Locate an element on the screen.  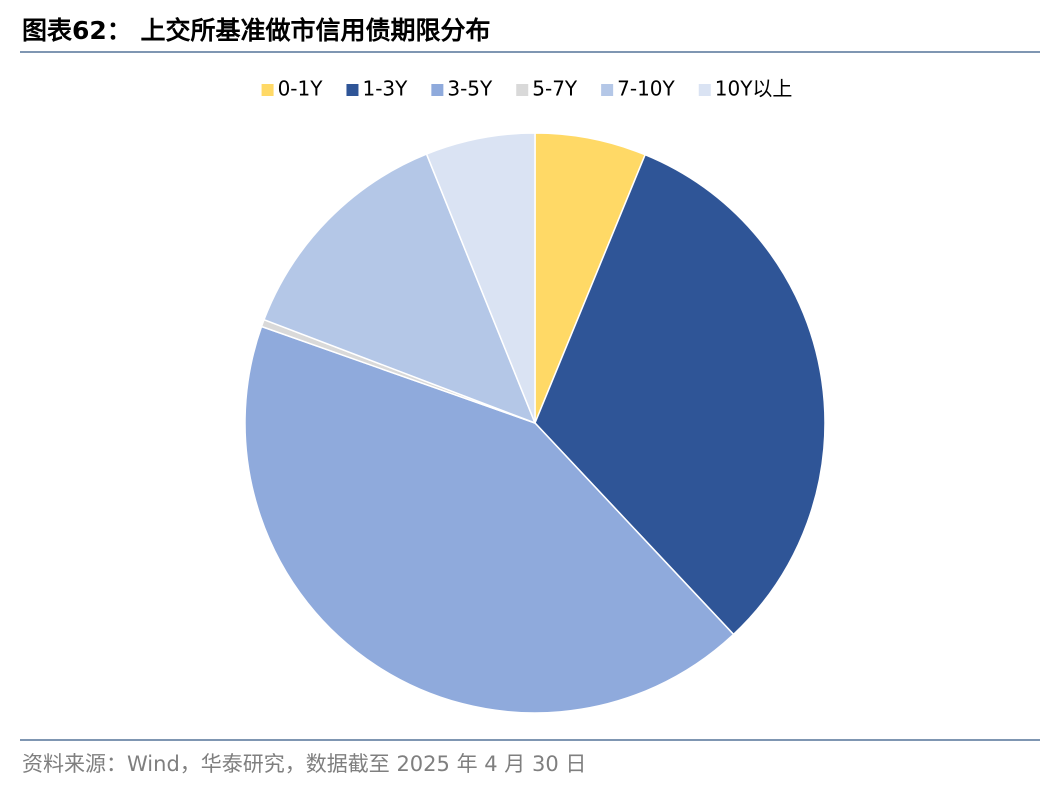
legend: 0-1Y 1-3Y 3-5Y 5-7Y 7-10Y 10Y以上 is located at coordinates (527, 89).